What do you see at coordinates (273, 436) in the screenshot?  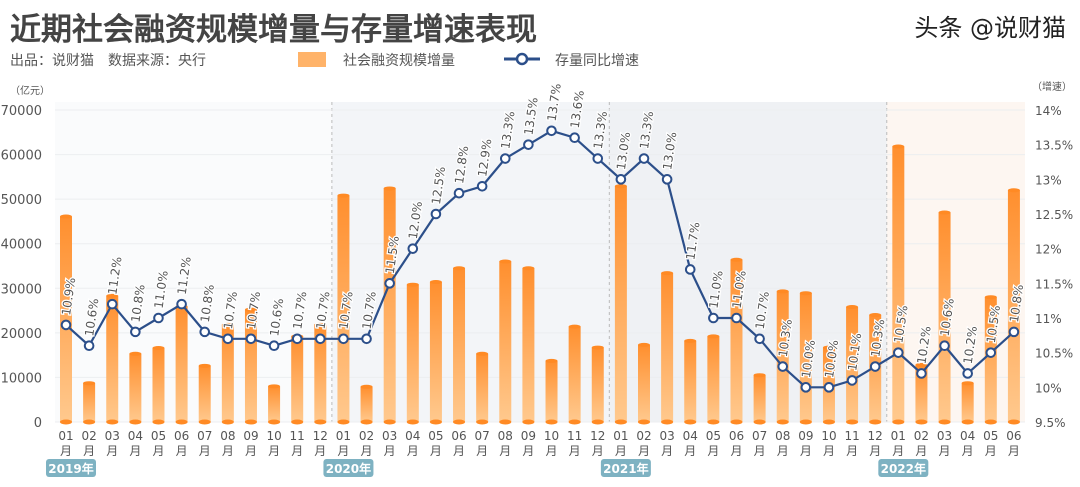 I see `month-label: 10` at bounding box center [273, 436].